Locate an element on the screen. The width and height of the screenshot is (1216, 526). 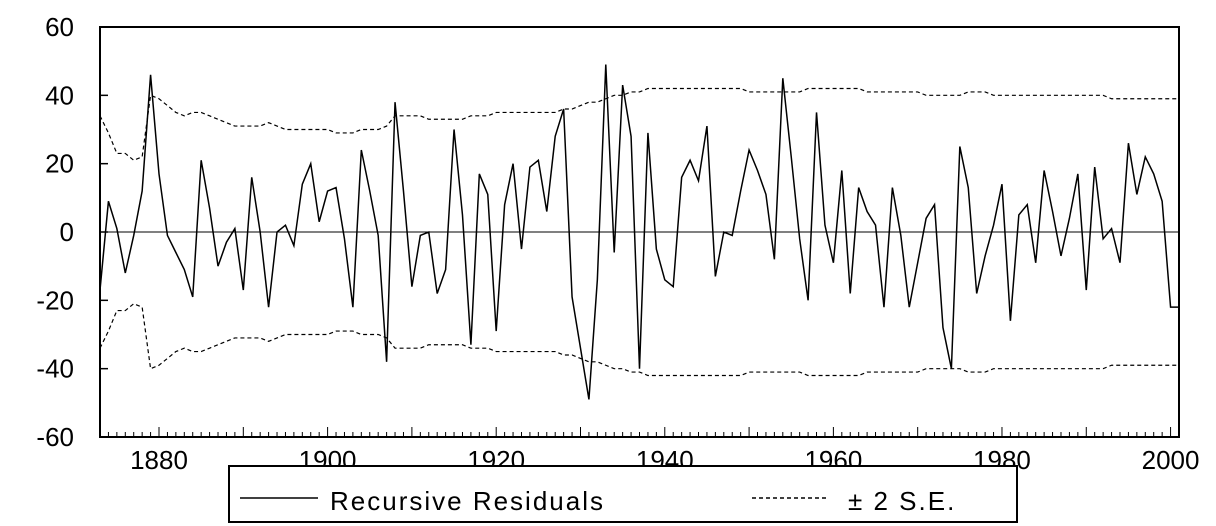
x-tick-label: 2000 is located at coordinates (1171, 460).